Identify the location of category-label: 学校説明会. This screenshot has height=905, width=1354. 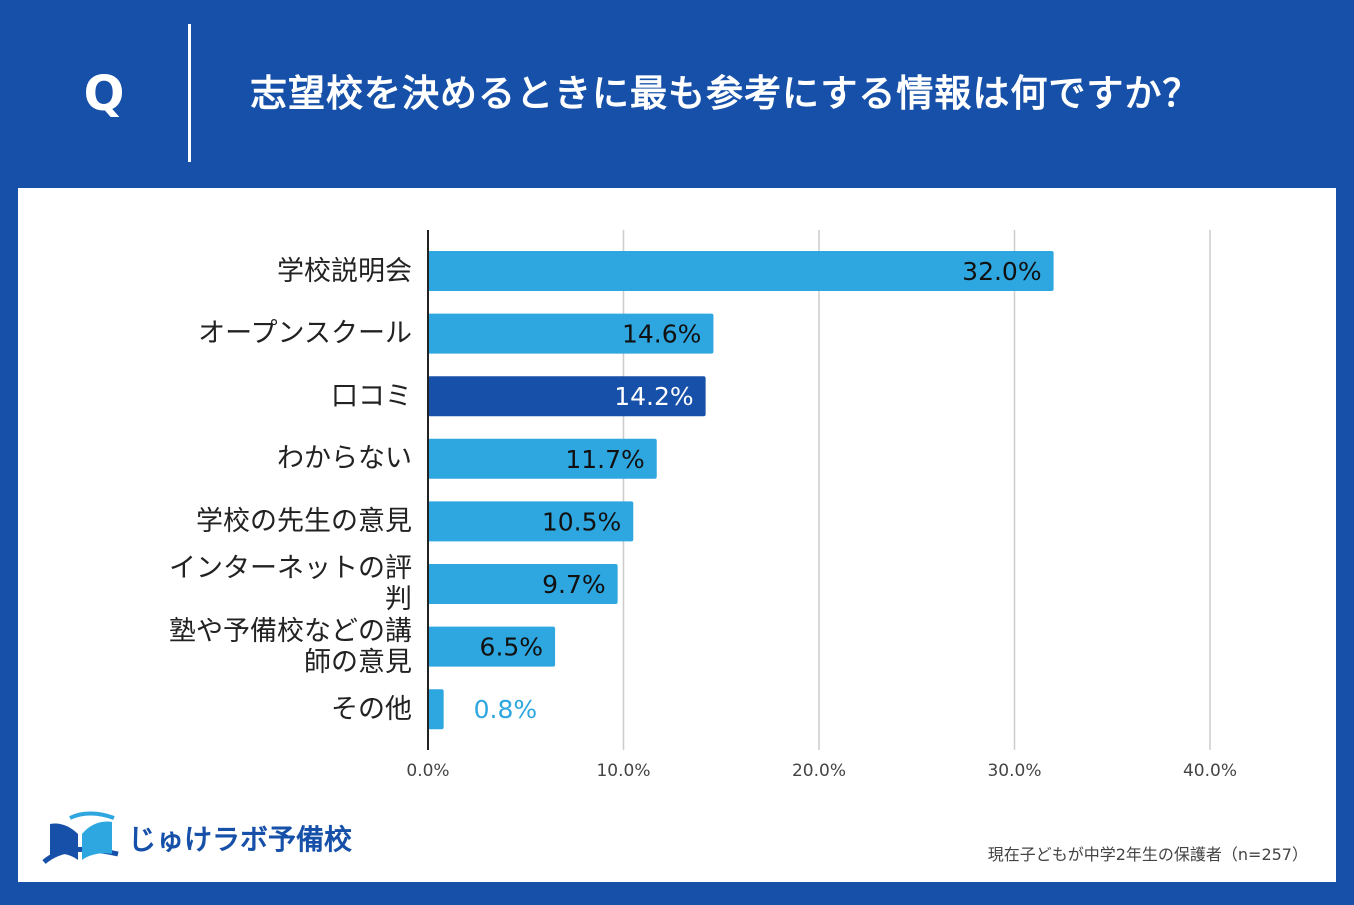
(262, 271).